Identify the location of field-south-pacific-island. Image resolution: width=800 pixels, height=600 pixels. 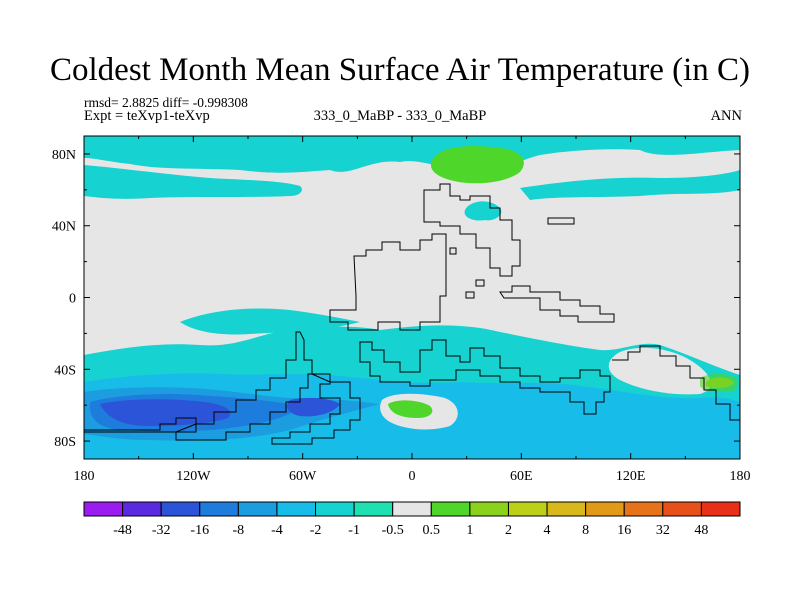
(659, 371).